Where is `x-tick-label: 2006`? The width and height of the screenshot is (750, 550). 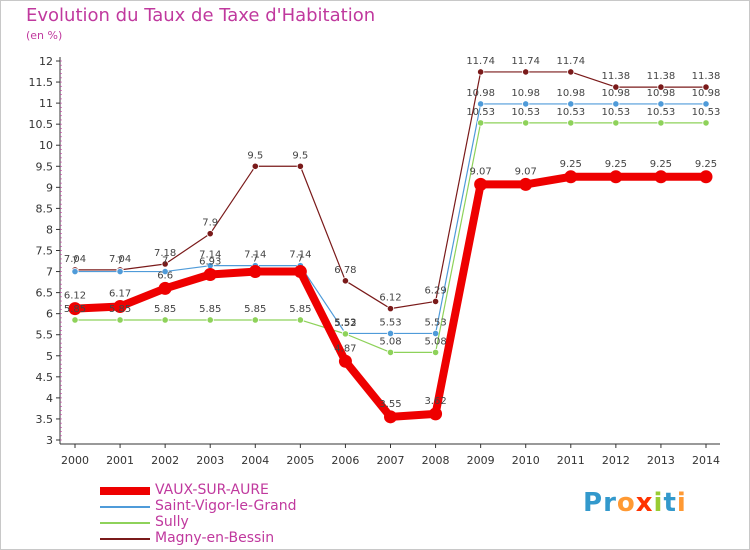 x-tick-label: 2006 is located at coordinates (345, 460).